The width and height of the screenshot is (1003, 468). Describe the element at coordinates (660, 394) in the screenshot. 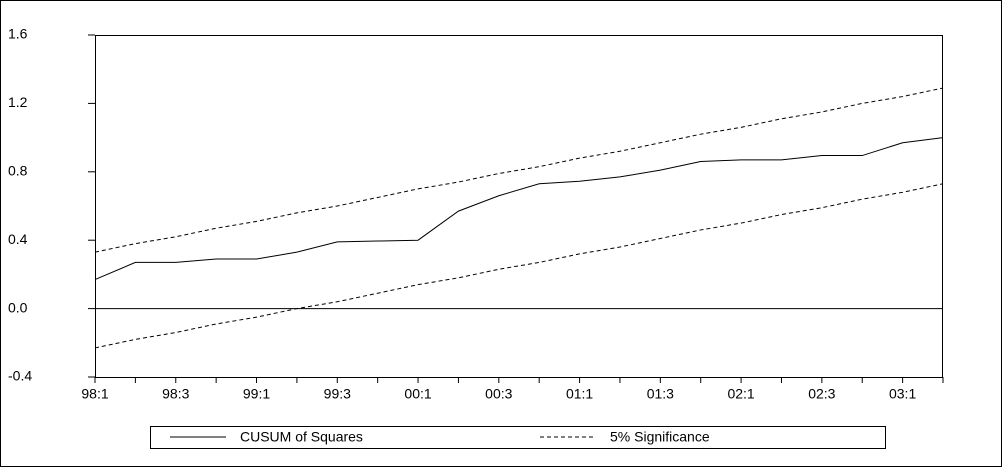

I see `x-tick-label: 01:3` at that location.